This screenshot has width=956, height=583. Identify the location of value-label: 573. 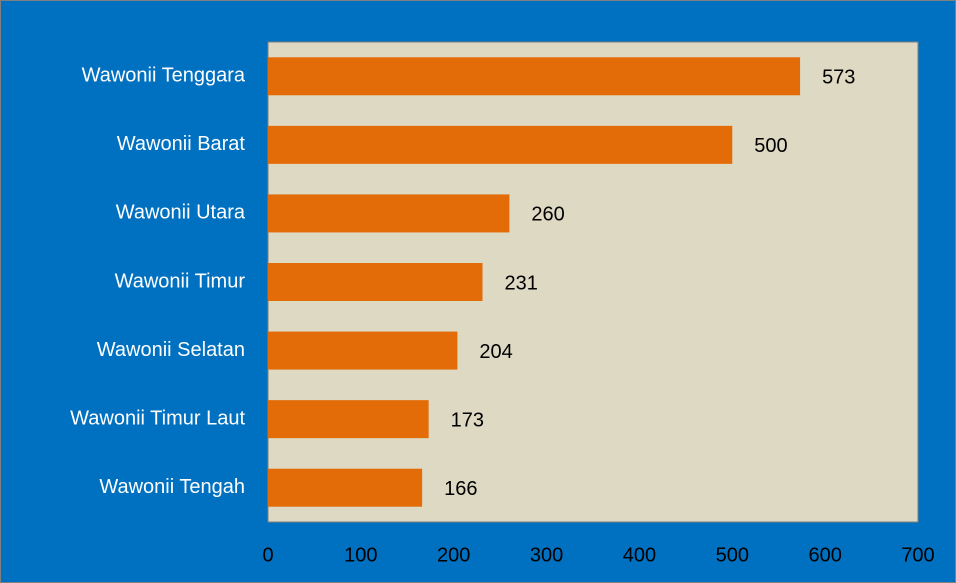
(838, 78).